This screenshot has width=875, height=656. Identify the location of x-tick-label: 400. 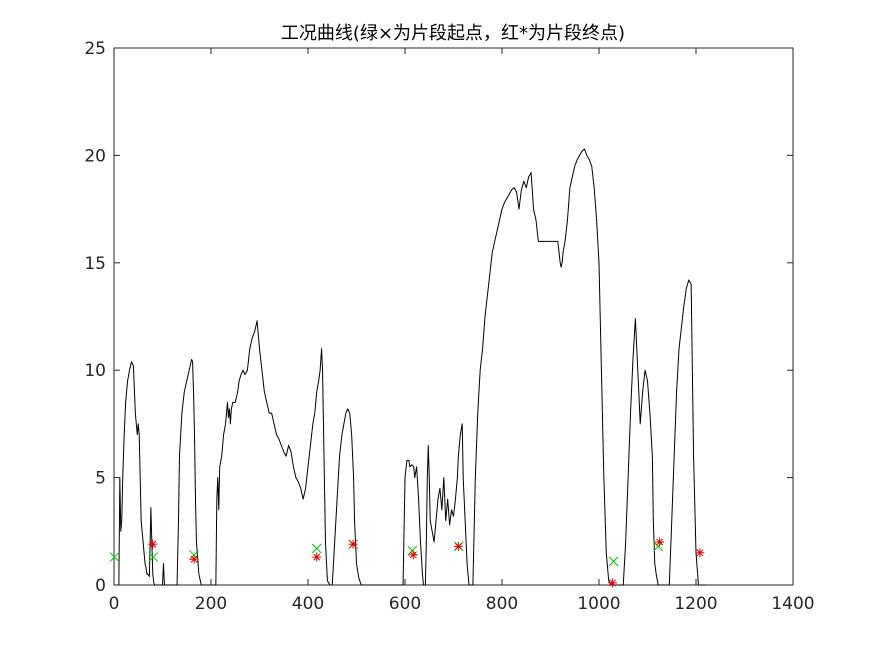
(308, 604).